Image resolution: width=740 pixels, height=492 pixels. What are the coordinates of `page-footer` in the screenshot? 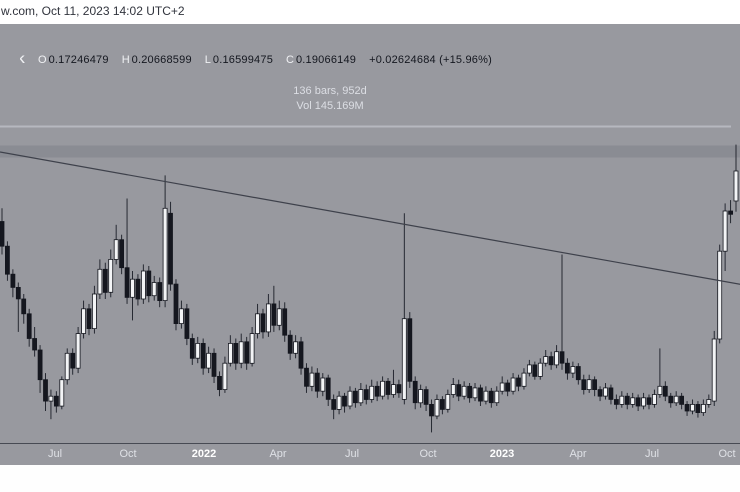 It's located at (370, 478).